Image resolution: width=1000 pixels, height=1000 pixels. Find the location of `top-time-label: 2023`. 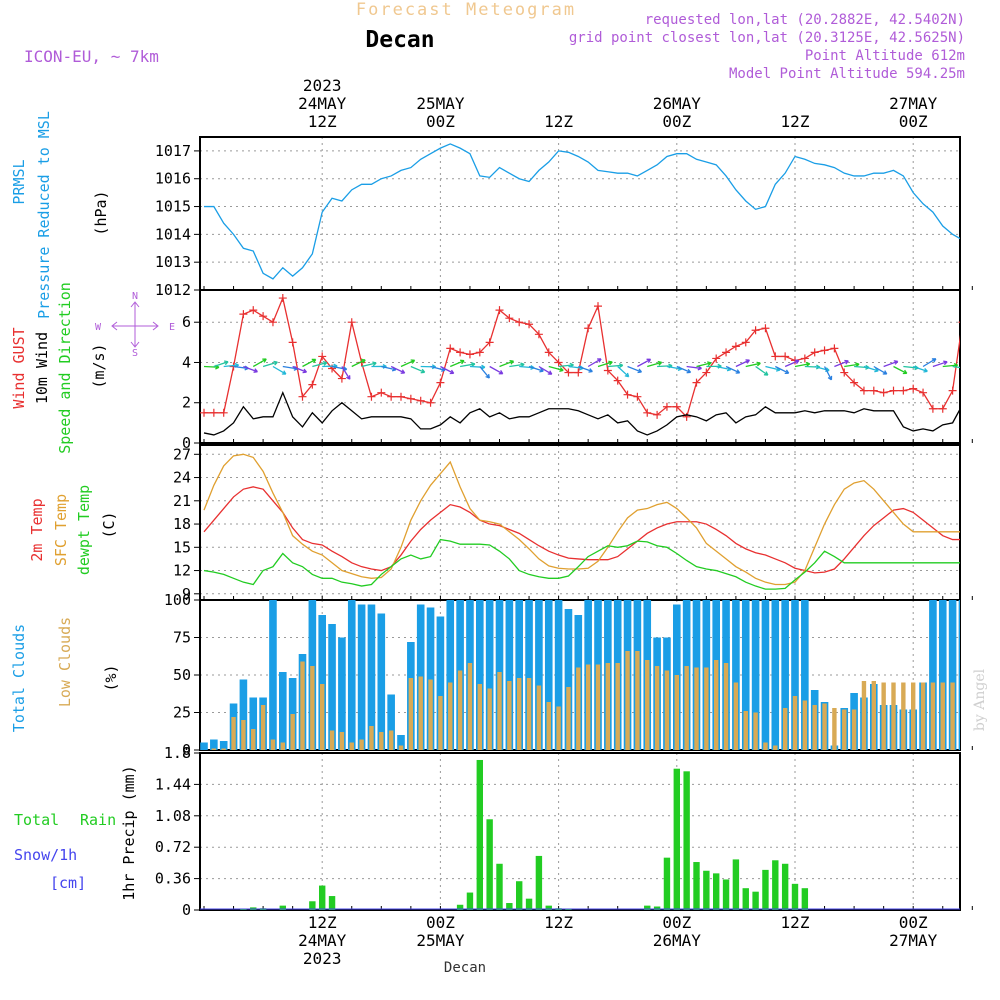

top-time-label: 2023 is located at coordinates (322, 85).